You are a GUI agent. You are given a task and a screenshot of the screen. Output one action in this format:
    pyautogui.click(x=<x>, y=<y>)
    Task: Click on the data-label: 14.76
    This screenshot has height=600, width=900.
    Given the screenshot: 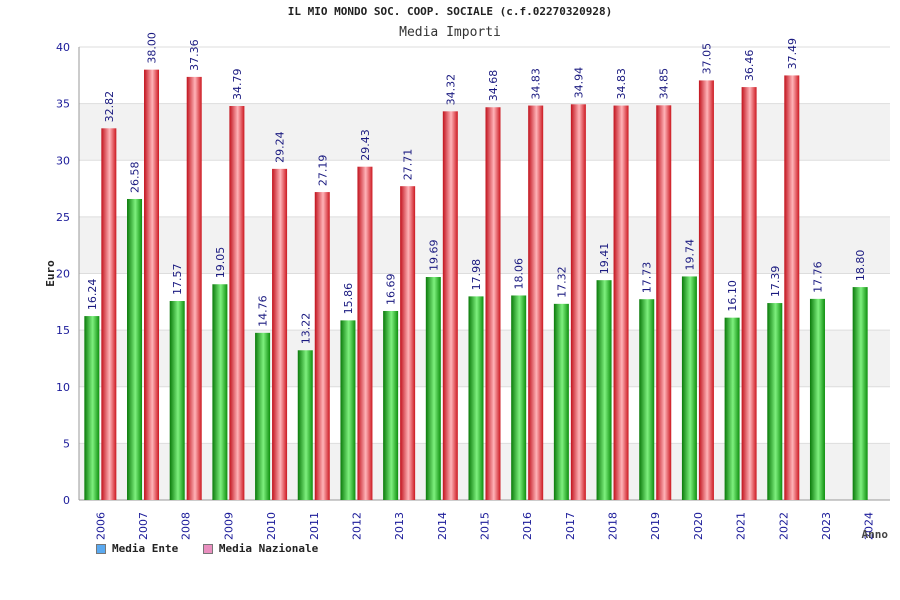 What is the action you would take?
    pyautogui.click(x=263, y=311)
    